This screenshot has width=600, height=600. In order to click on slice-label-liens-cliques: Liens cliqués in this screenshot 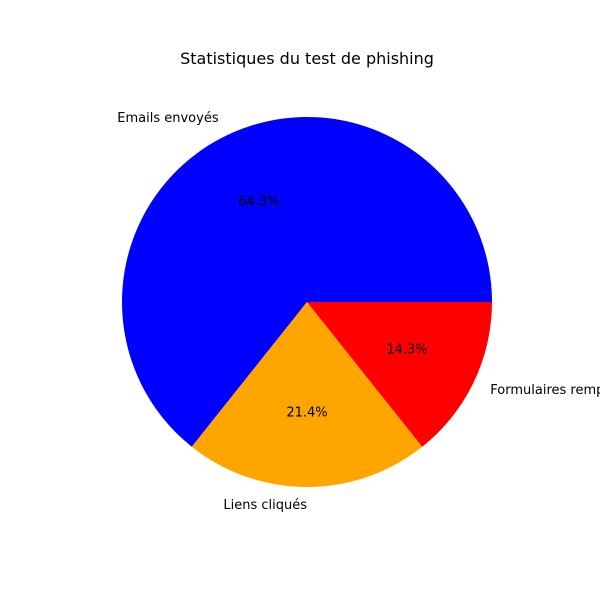, I will do `click(265, 505)`.